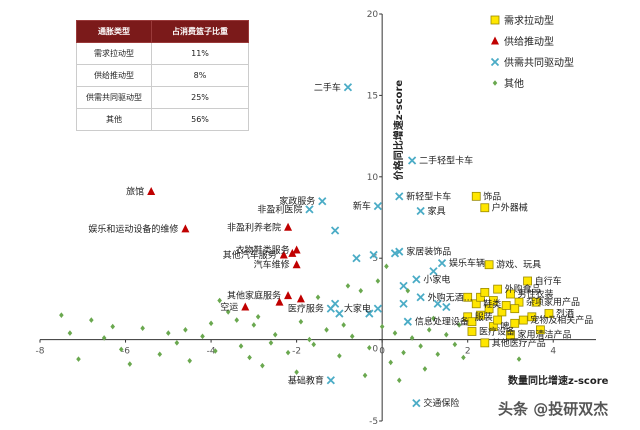 The height and width of the screenshot is (430, 640). Describe the element at coordinates (504, 327) in the screenshot. I see `point-label: 啤` at that location.